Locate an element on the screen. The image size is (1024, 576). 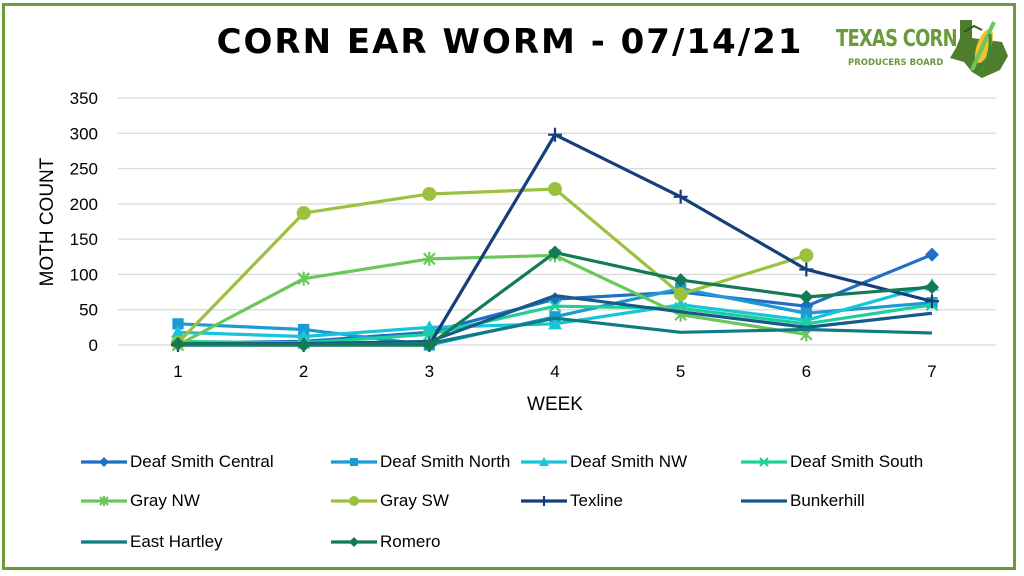
y-tick-label: 100 is located at coordinates (84, 274).